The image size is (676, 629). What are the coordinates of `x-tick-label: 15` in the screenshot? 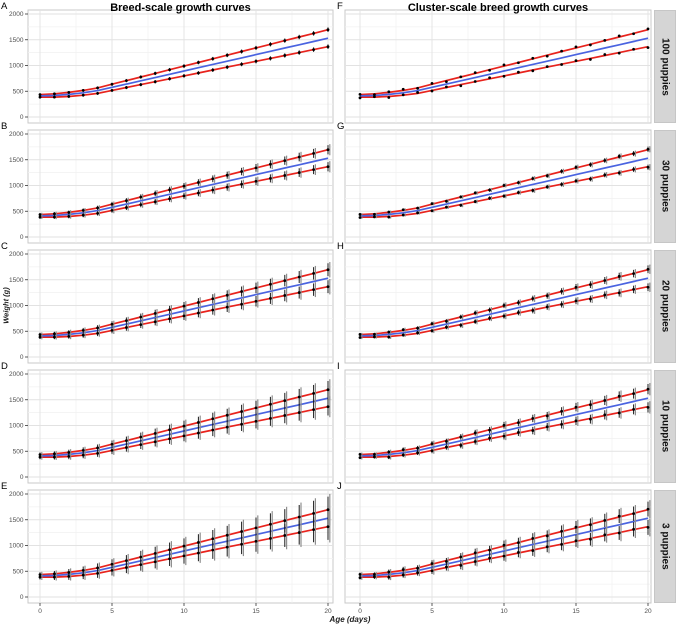 It's located at (576, 611).